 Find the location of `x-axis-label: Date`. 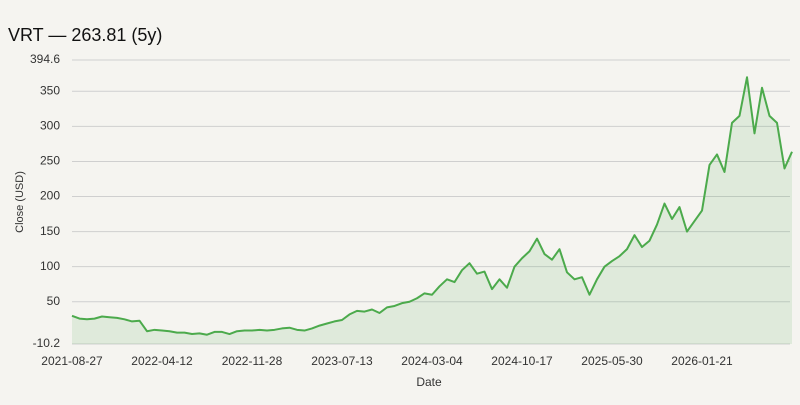

x-axis-label: Date is located at coordinates (429, 382).